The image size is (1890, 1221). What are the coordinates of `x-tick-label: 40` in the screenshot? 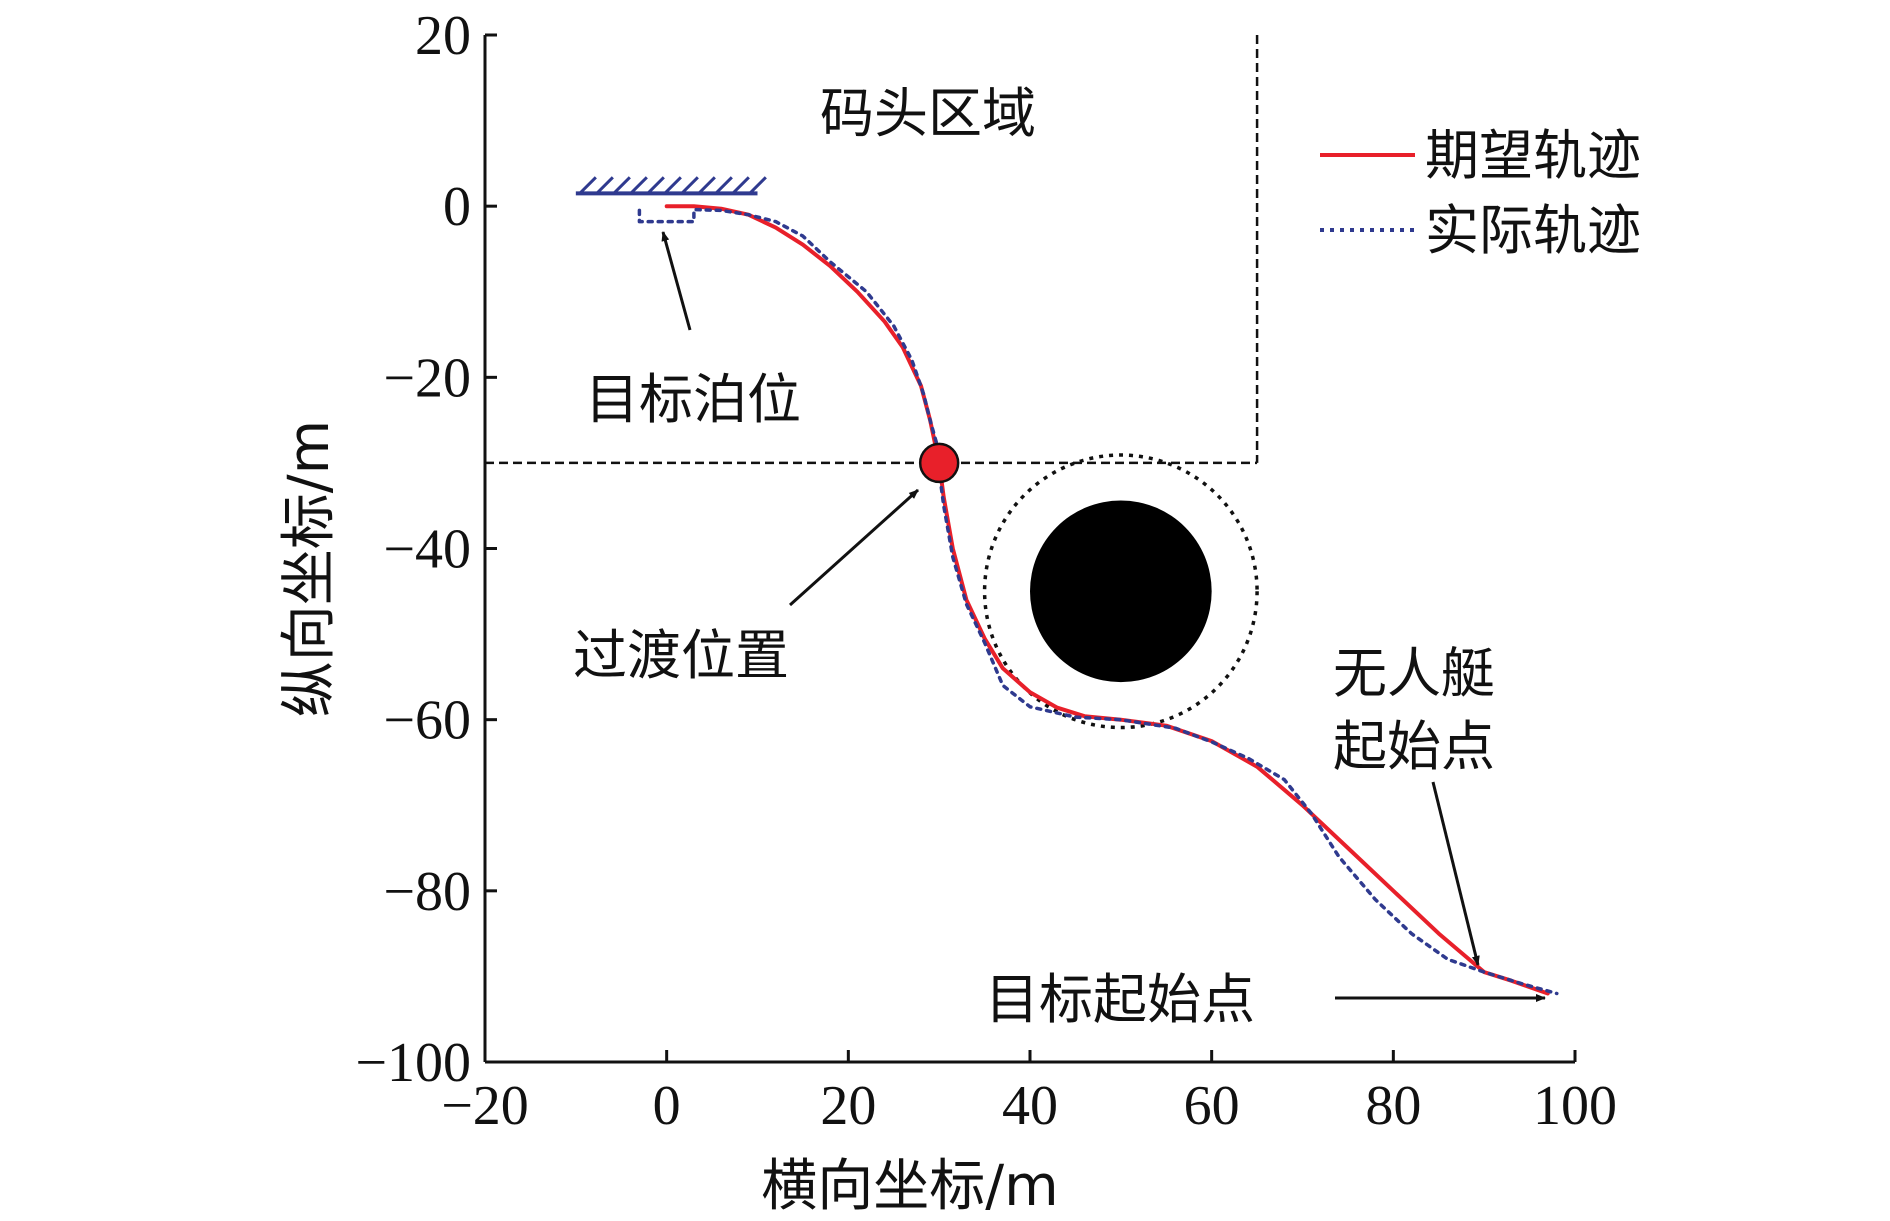 It's located at (1030, 1106).